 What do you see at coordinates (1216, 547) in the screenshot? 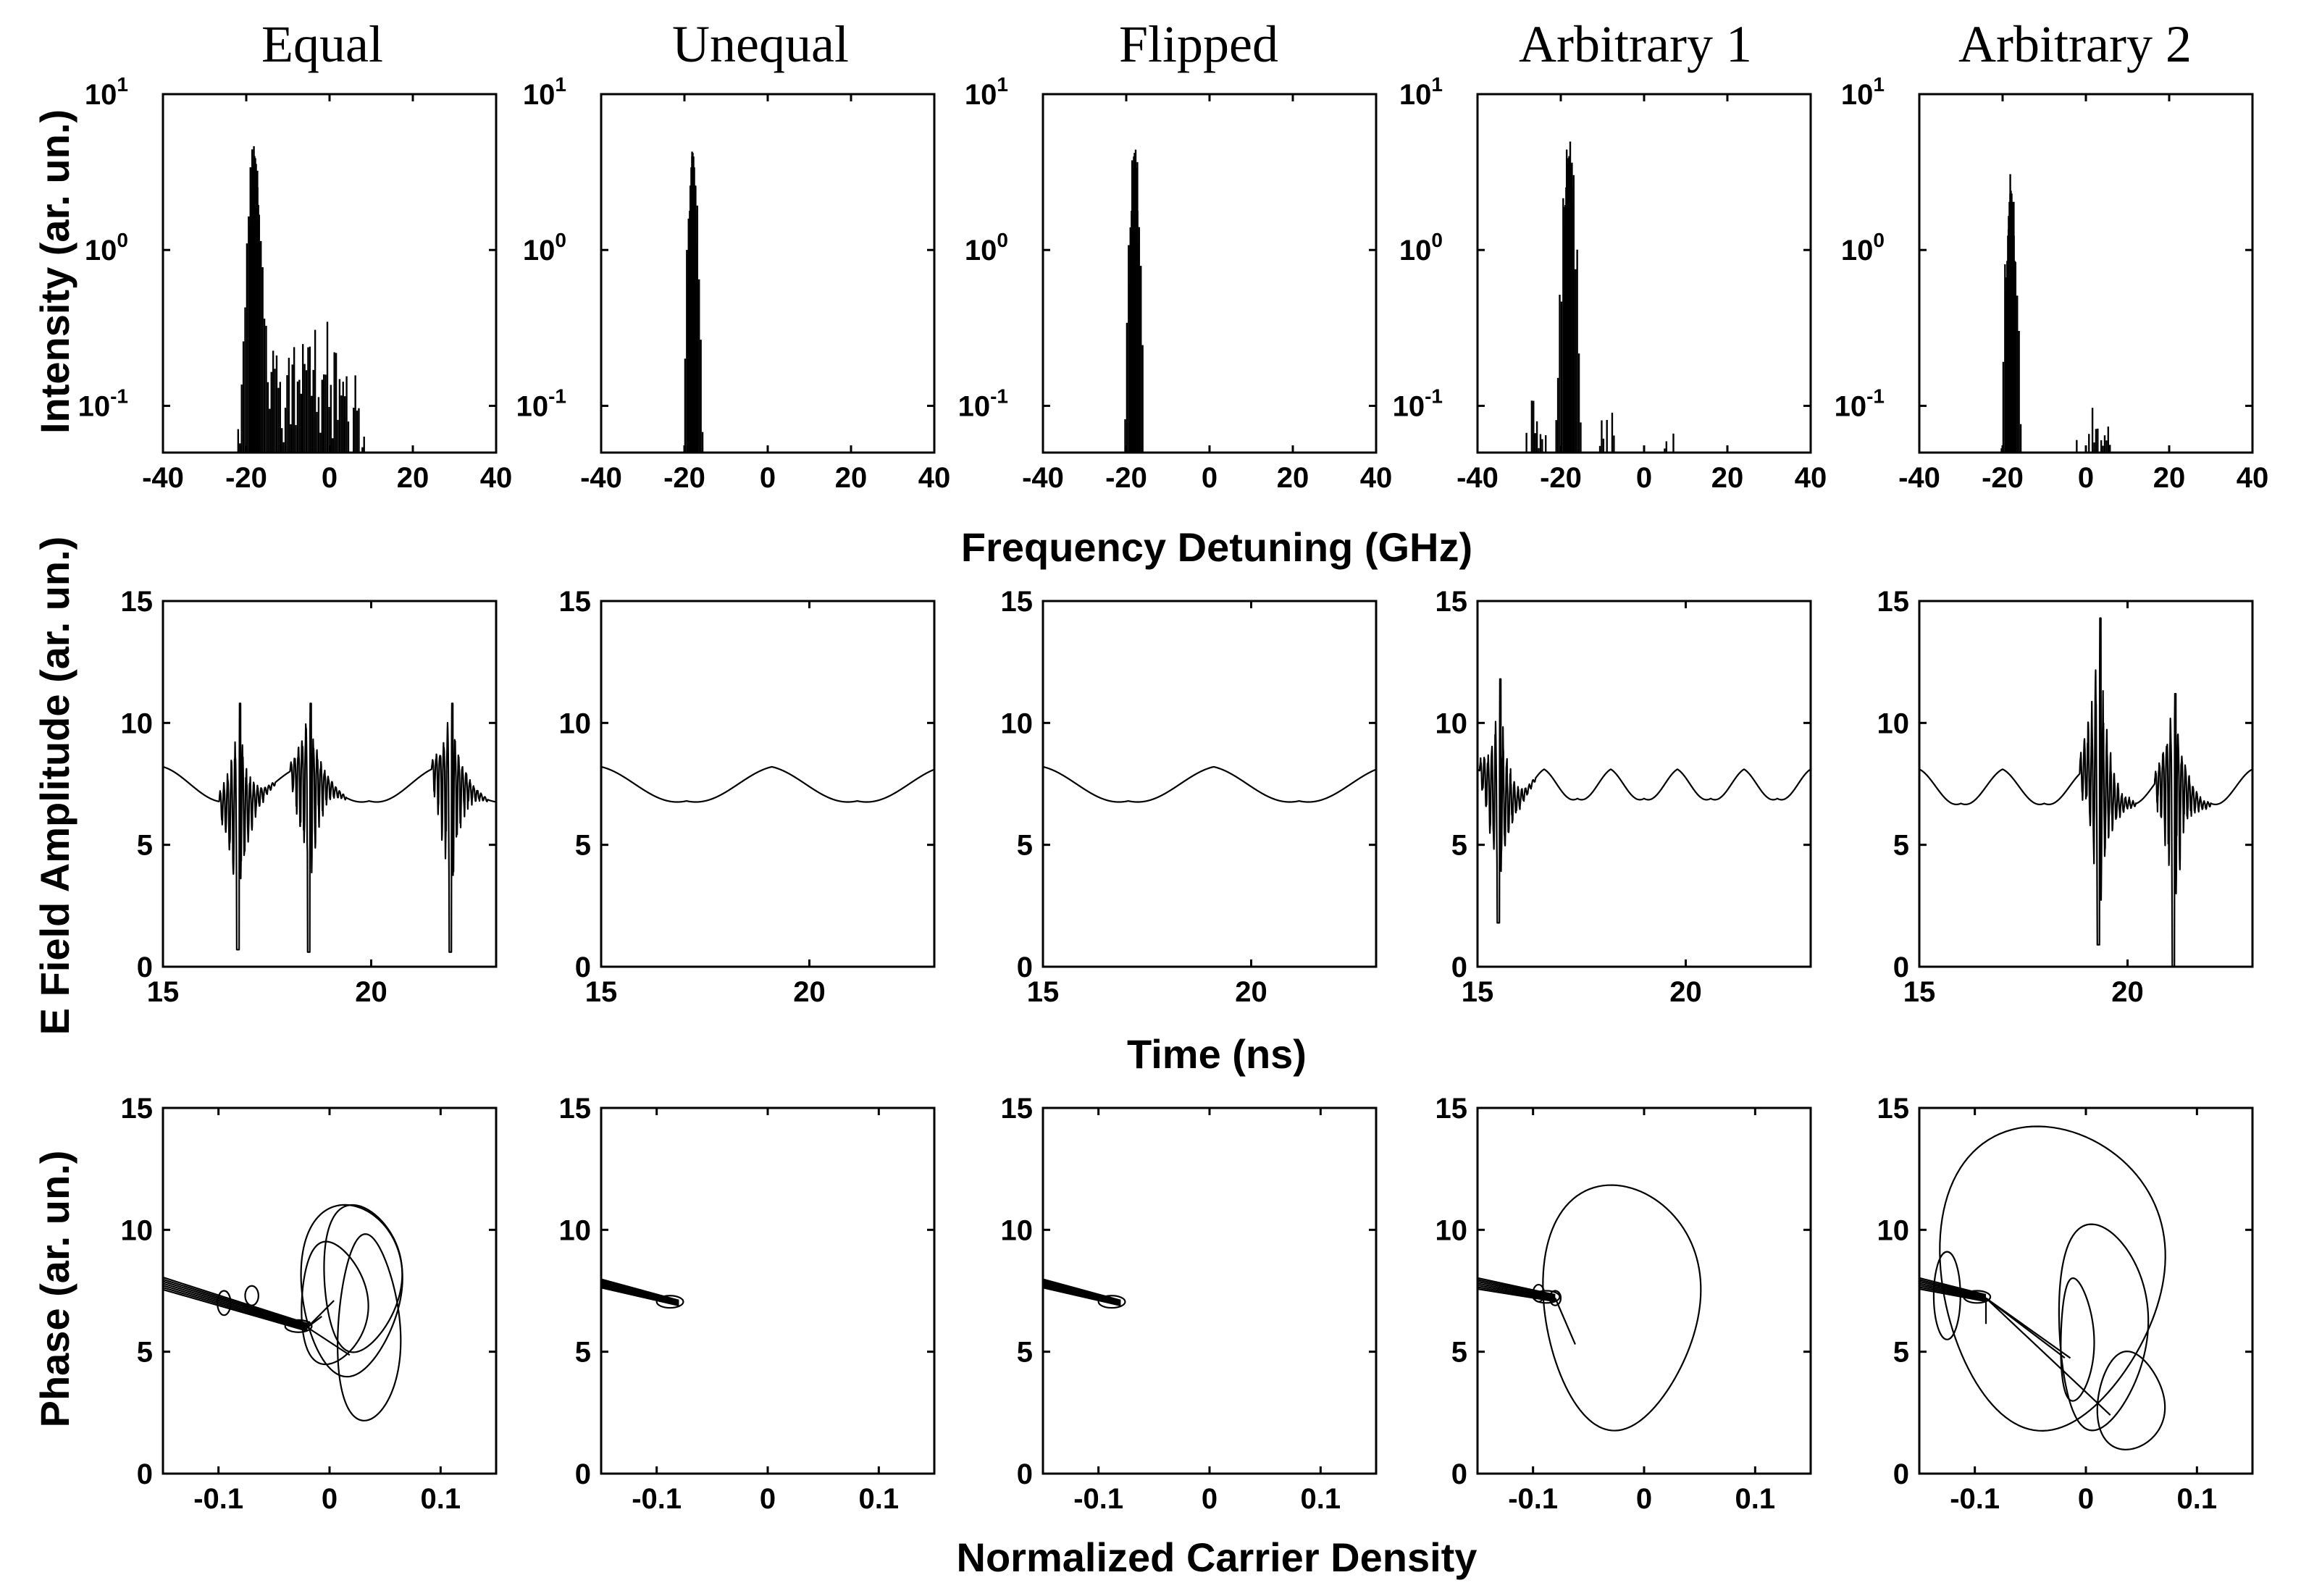
I see `row-xlabel-frequency: Frequency Detuning (GHz)` at bounding box center [1216, 547].